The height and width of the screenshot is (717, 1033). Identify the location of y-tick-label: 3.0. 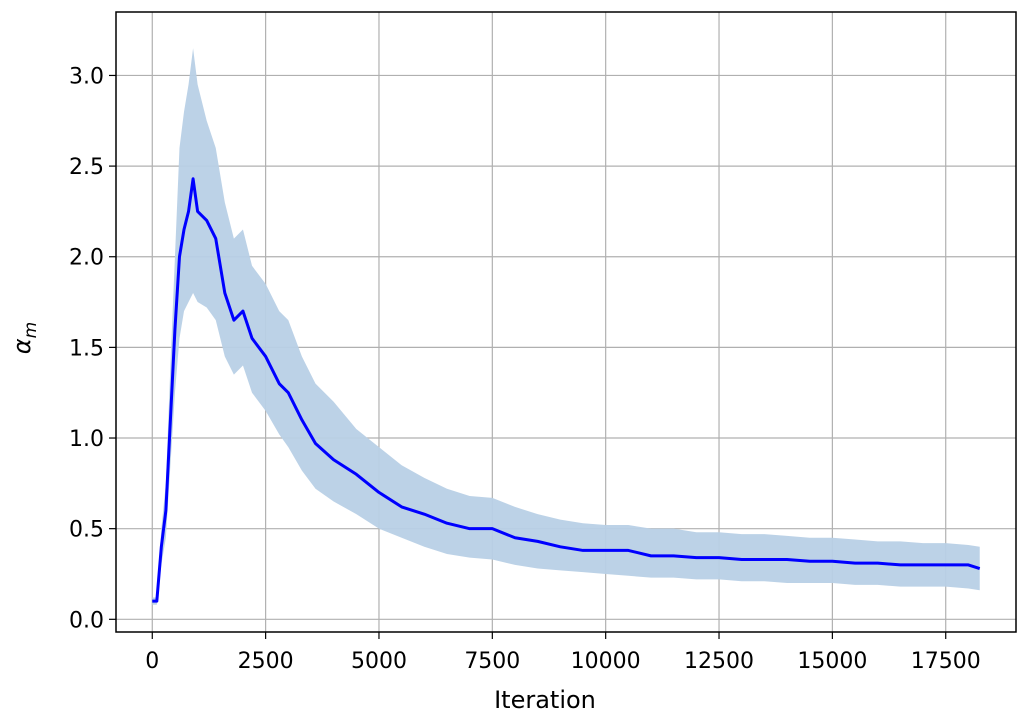
(86, 76).